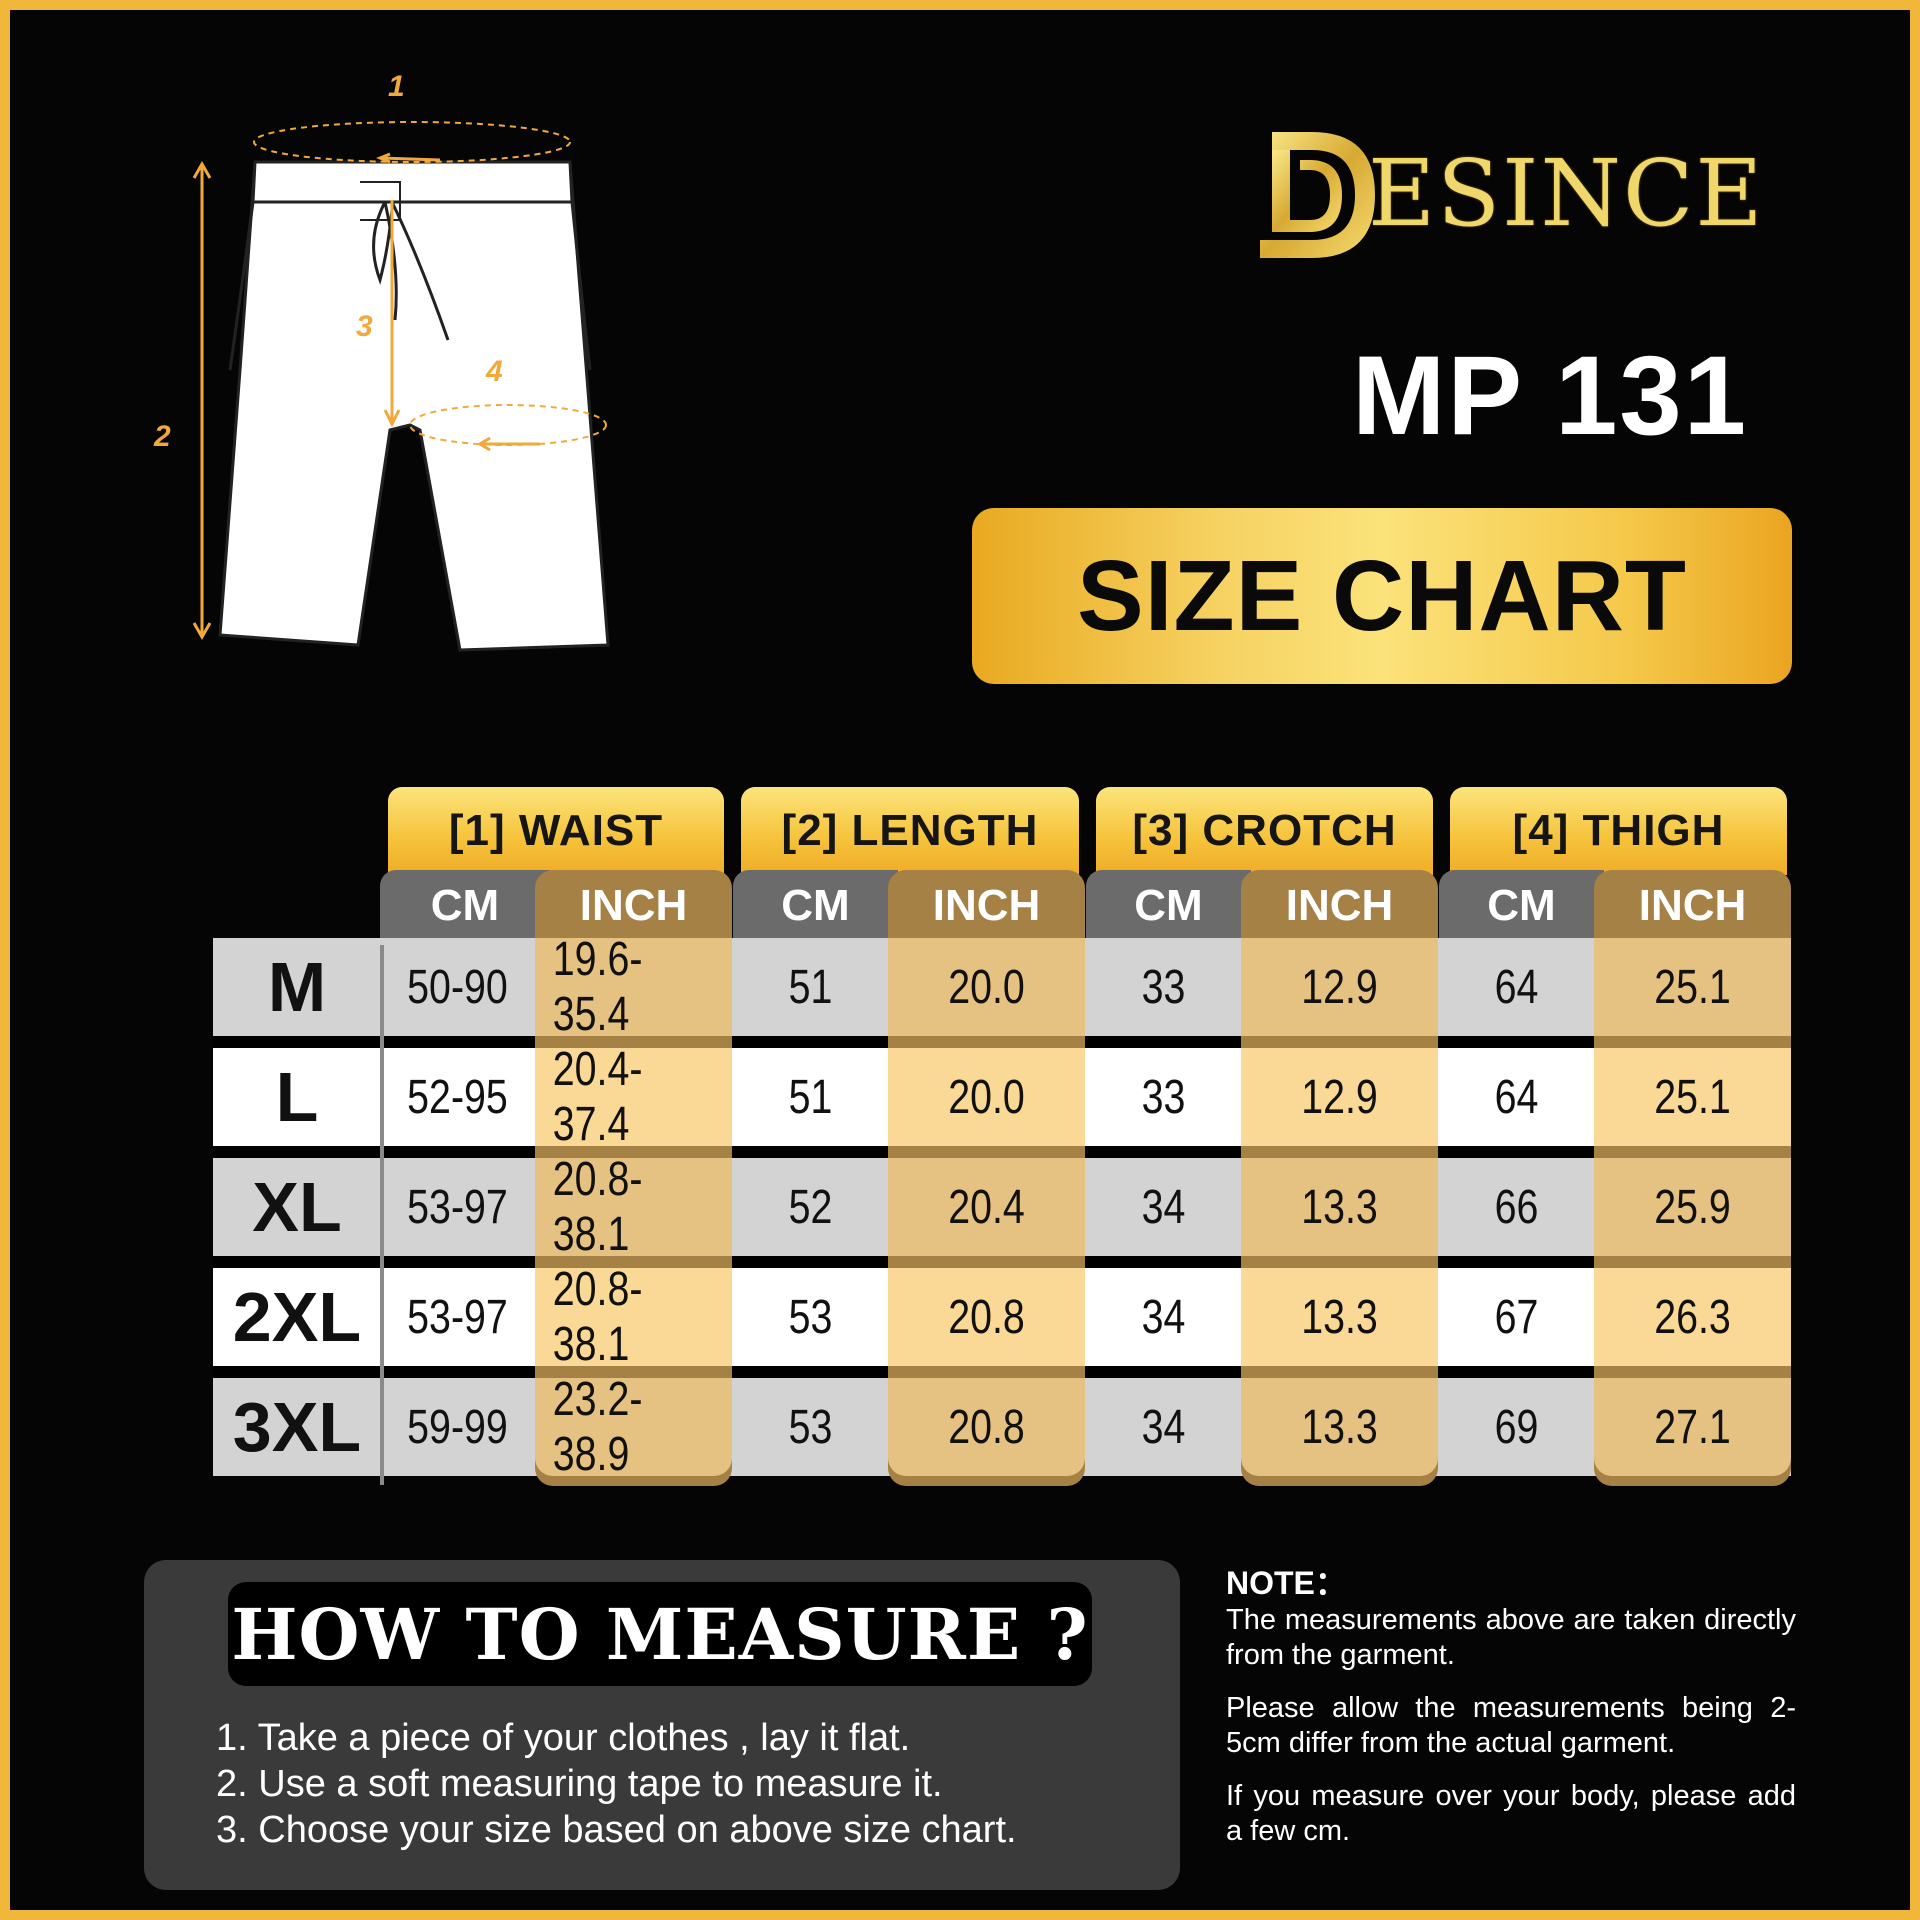  Describe the element at coordinates (457, 987) in the screenshot. I see `cell-waist-cm: 50-90` at that location.